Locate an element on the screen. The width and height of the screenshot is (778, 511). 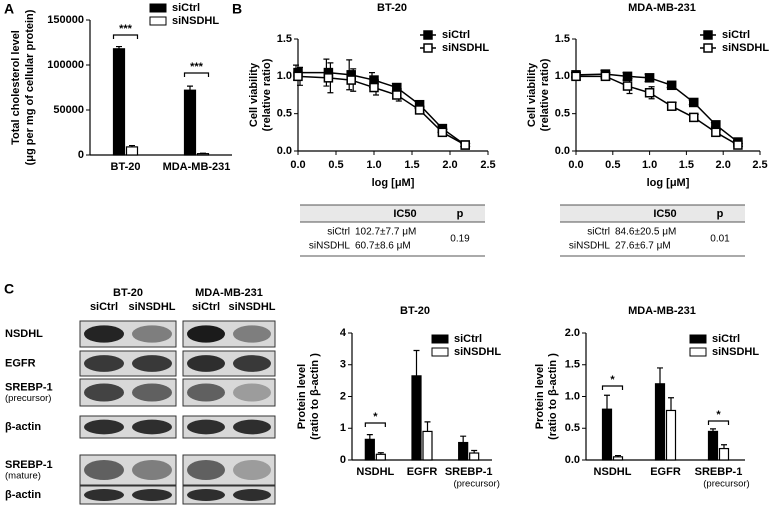
y-axis-label: (μg per mg of cellular protein) is located at coordinates (30, 87).